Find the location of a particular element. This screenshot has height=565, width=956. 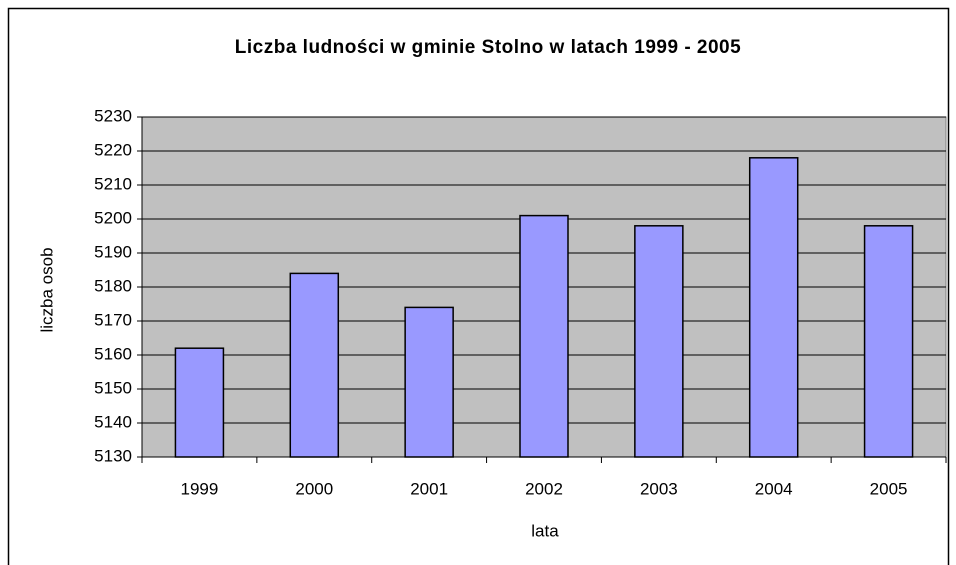

x-tick-label: 2005 is located at coordinates (889, 488).